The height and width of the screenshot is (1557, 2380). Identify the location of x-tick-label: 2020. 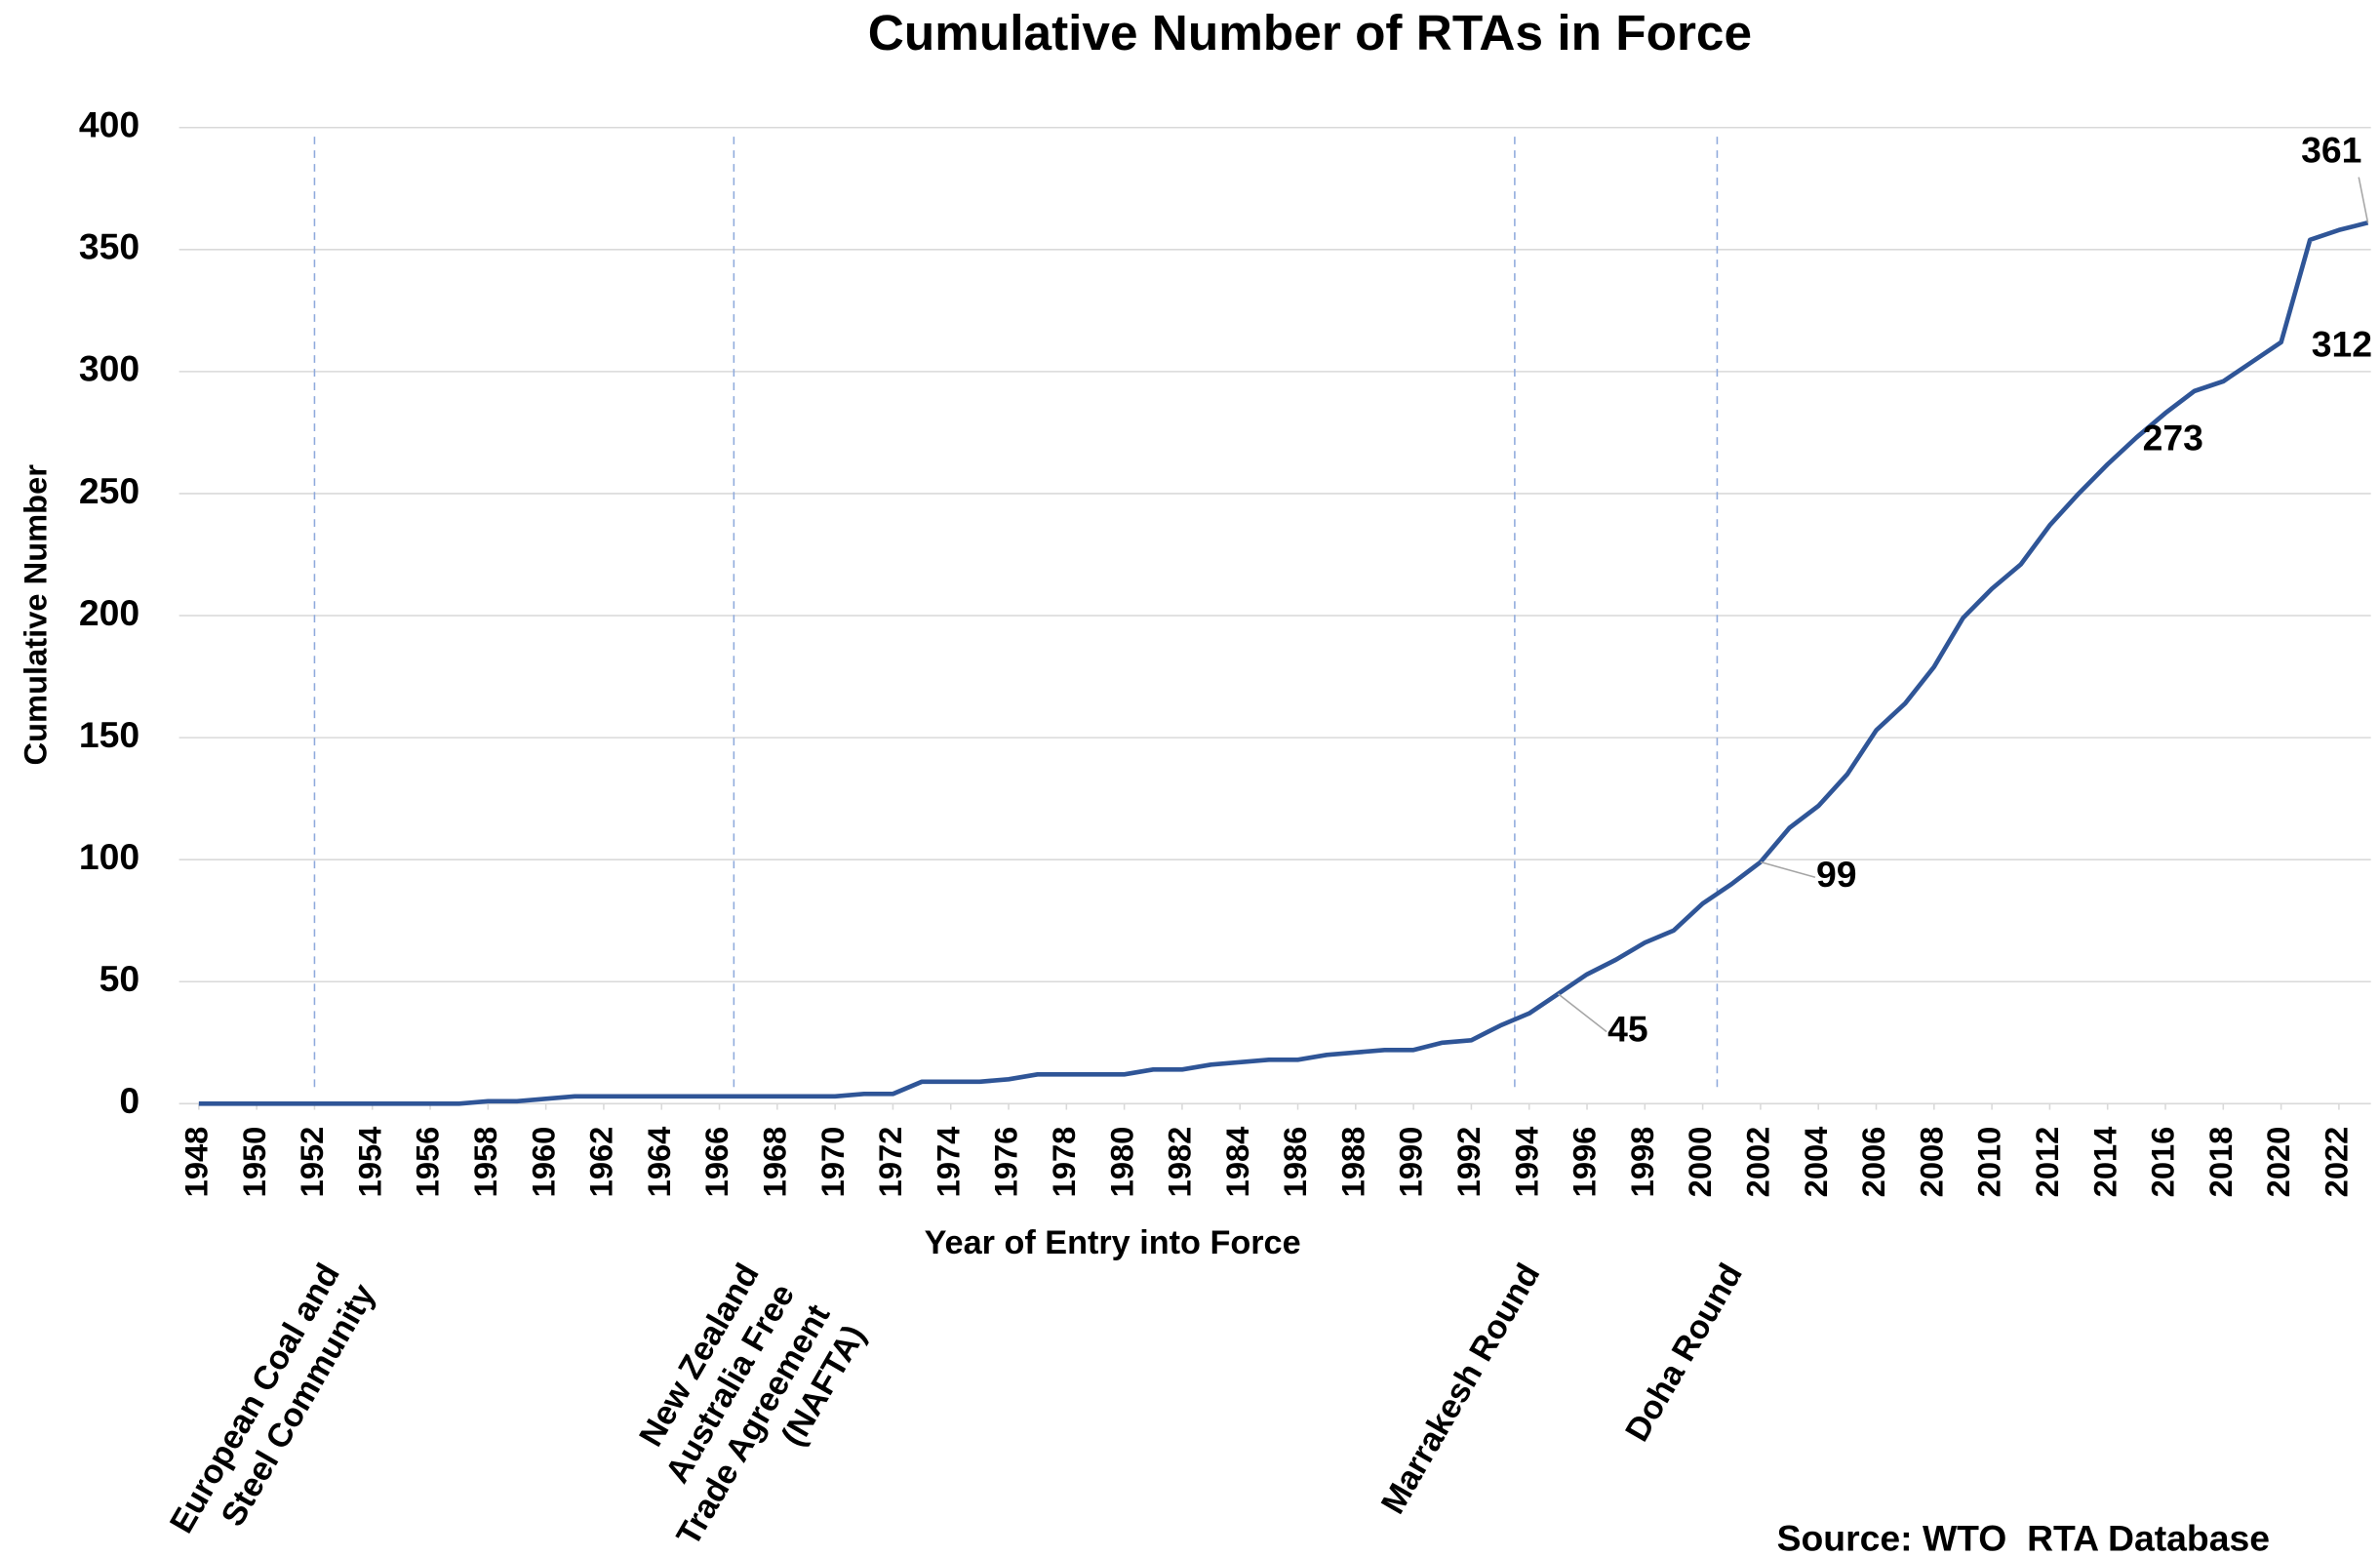
(2278, 1162).